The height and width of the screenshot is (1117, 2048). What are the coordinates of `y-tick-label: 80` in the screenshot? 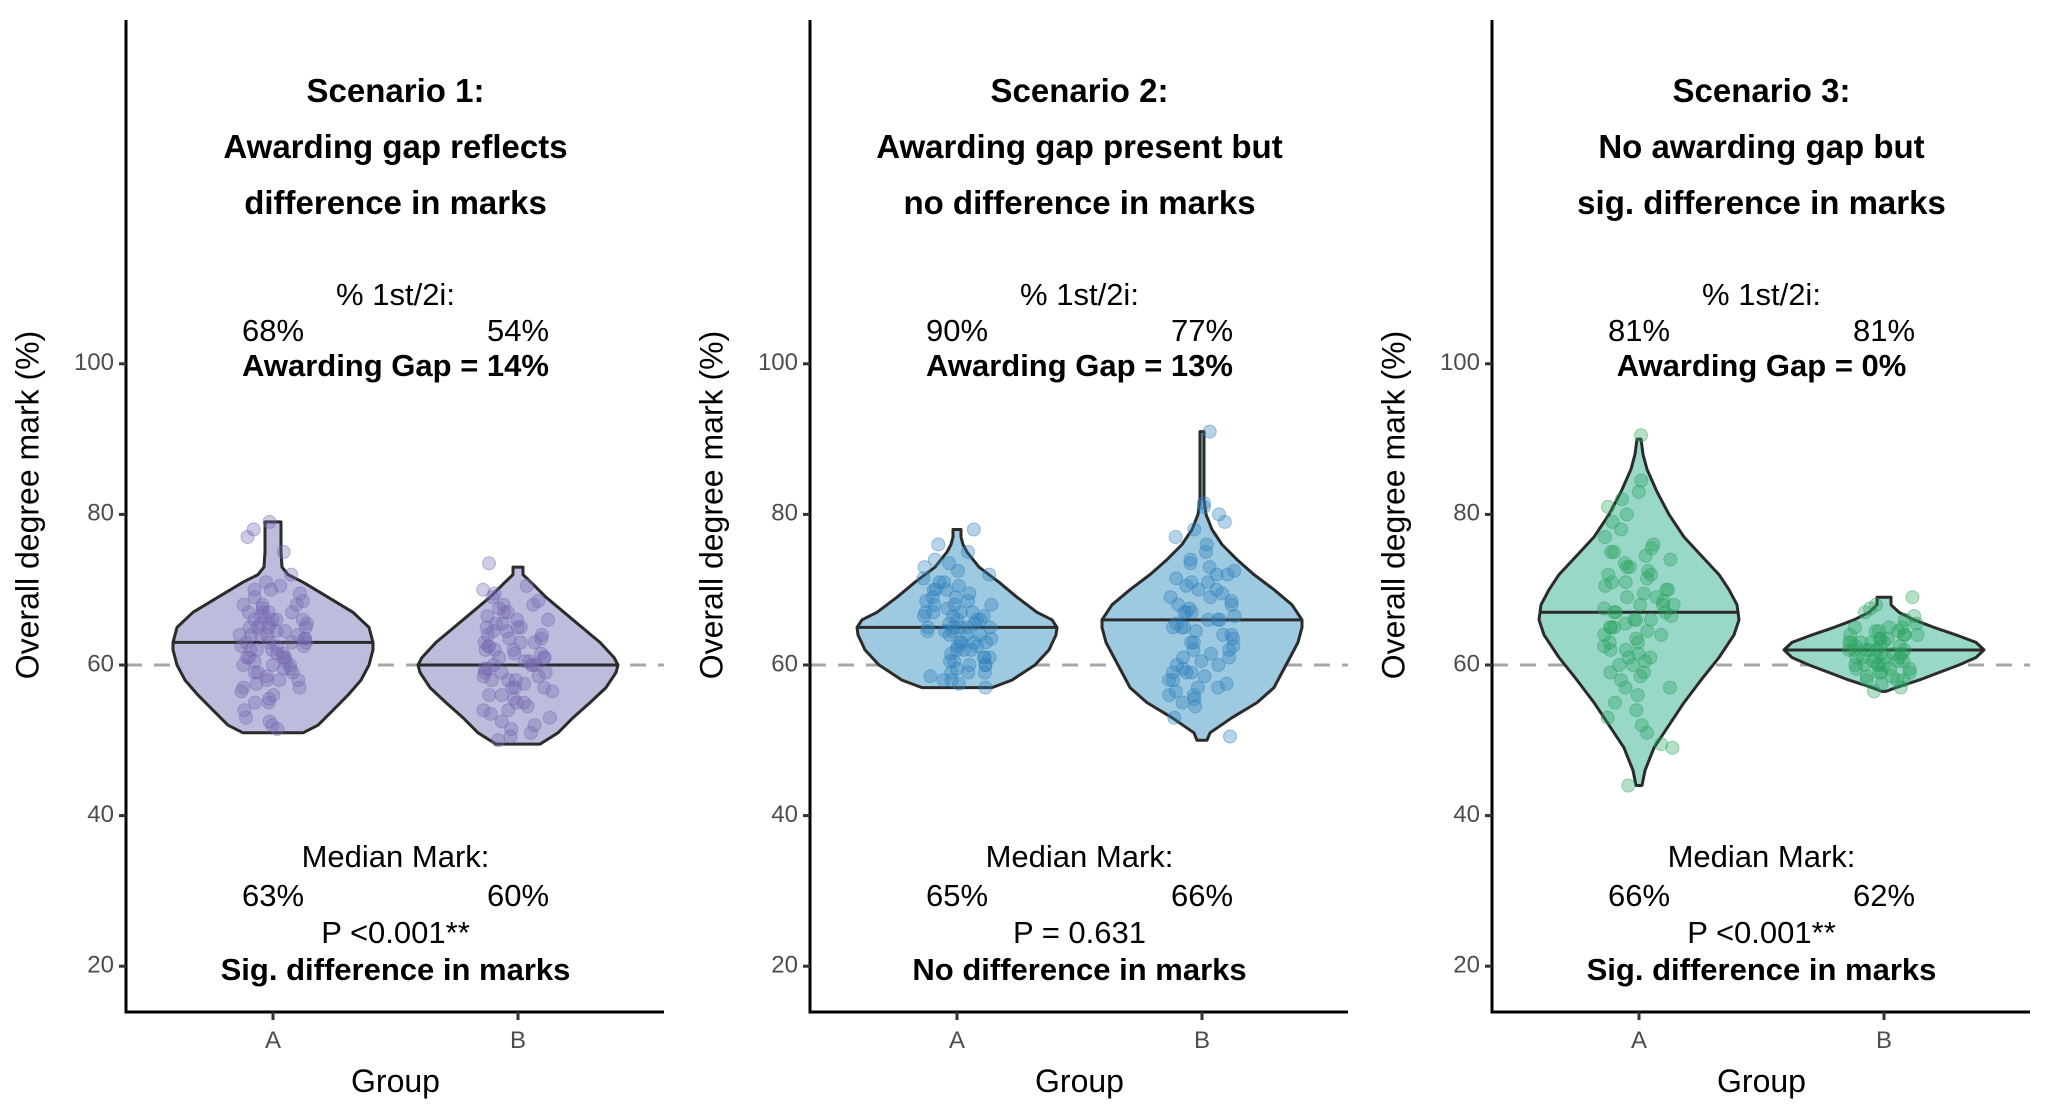 It's located at (100, 513).